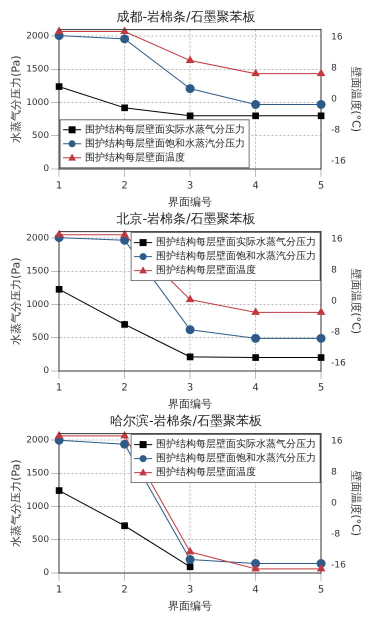 The width and height of the screenshot is (373, 629). What do you see at coordinates (186, 18) in the screenshot?
I see `chart-title: 成都-岩棉条/石墨聚苯板` at bounding box center [186, 18].